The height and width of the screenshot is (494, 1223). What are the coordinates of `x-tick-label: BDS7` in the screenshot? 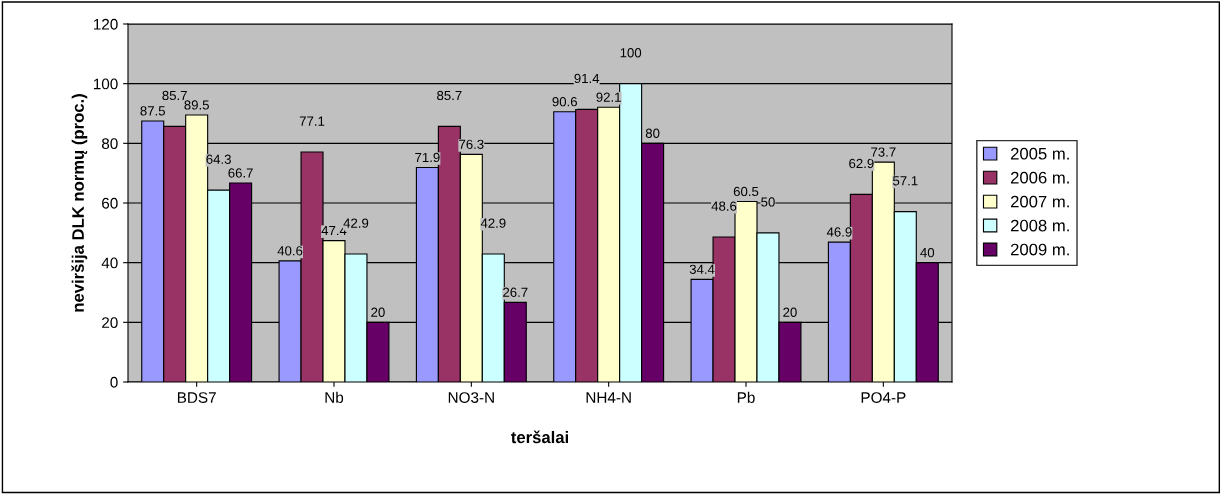 It's located at (196, 397).